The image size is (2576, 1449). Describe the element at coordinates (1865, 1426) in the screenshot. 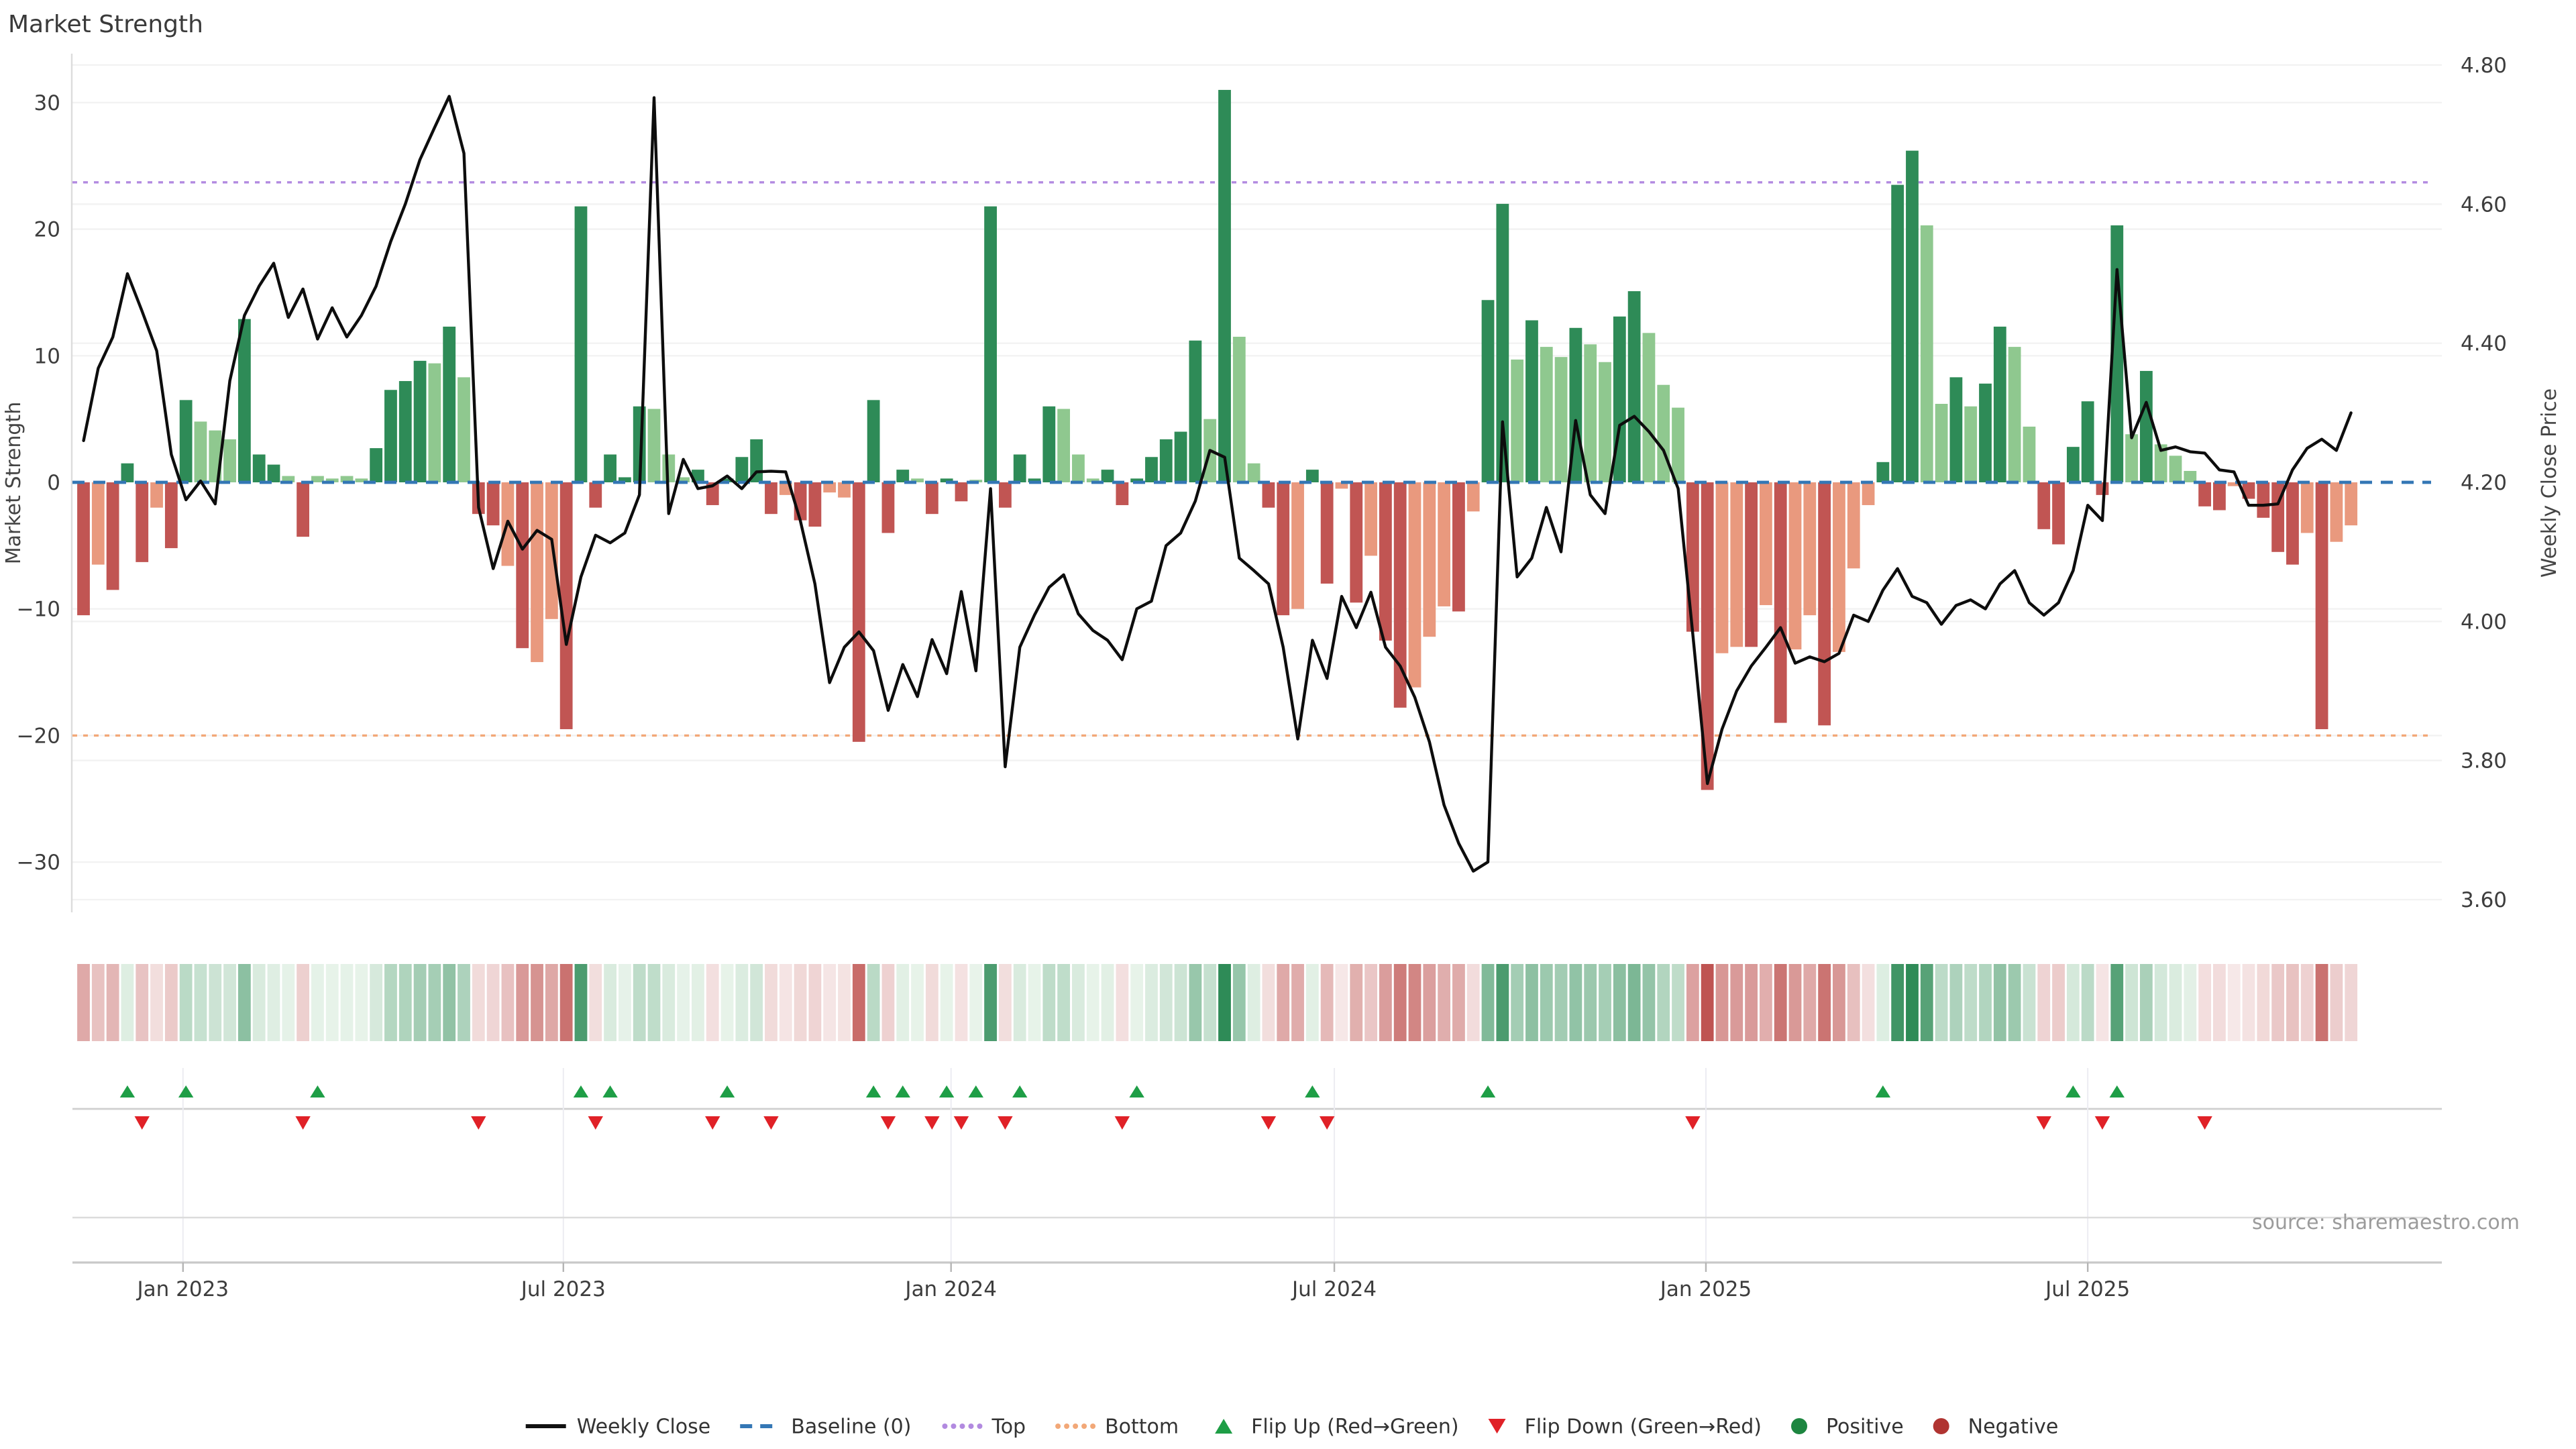

I see `legend-label: Positive` at that location.